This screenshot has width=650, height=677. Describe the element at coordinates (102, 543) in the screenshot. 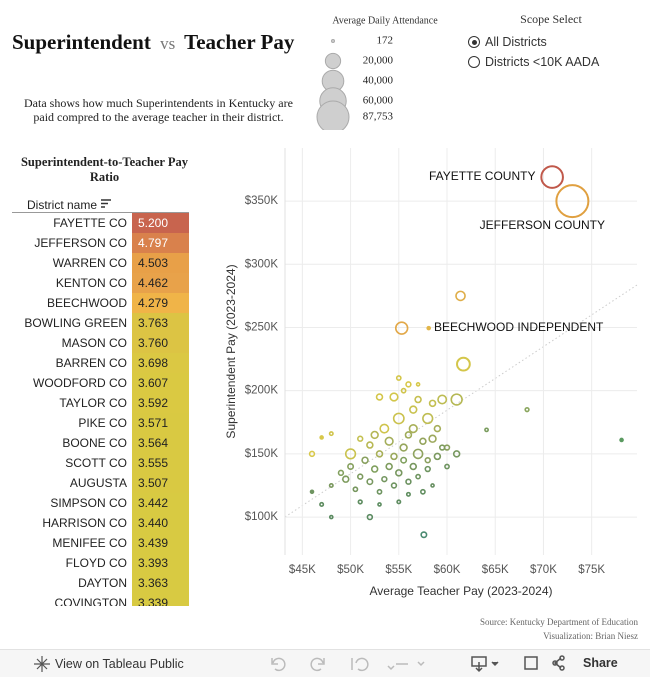

I see `table-row: MENIFEE CO 3.439` at that location.